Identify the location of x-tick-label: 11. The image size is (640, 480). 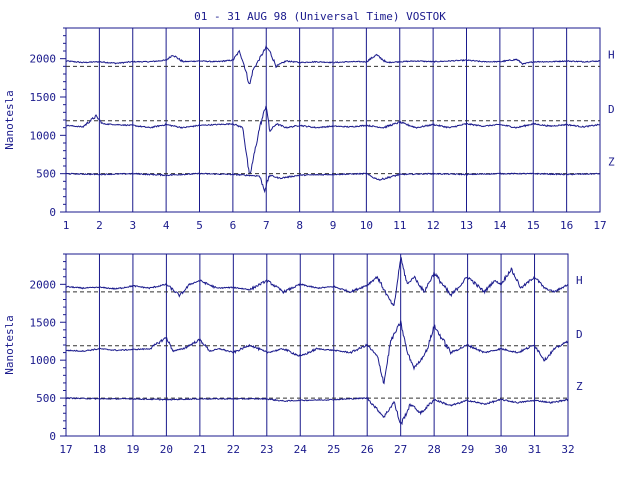
(399, 225).